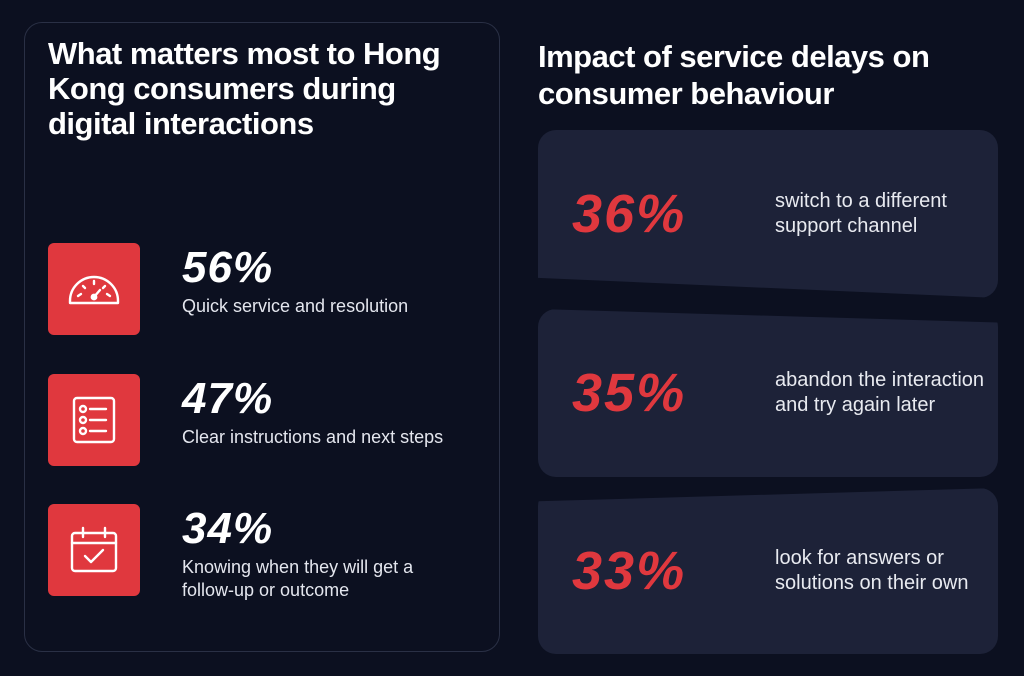  I want to click on speedometer-icon, so click(94, 289).